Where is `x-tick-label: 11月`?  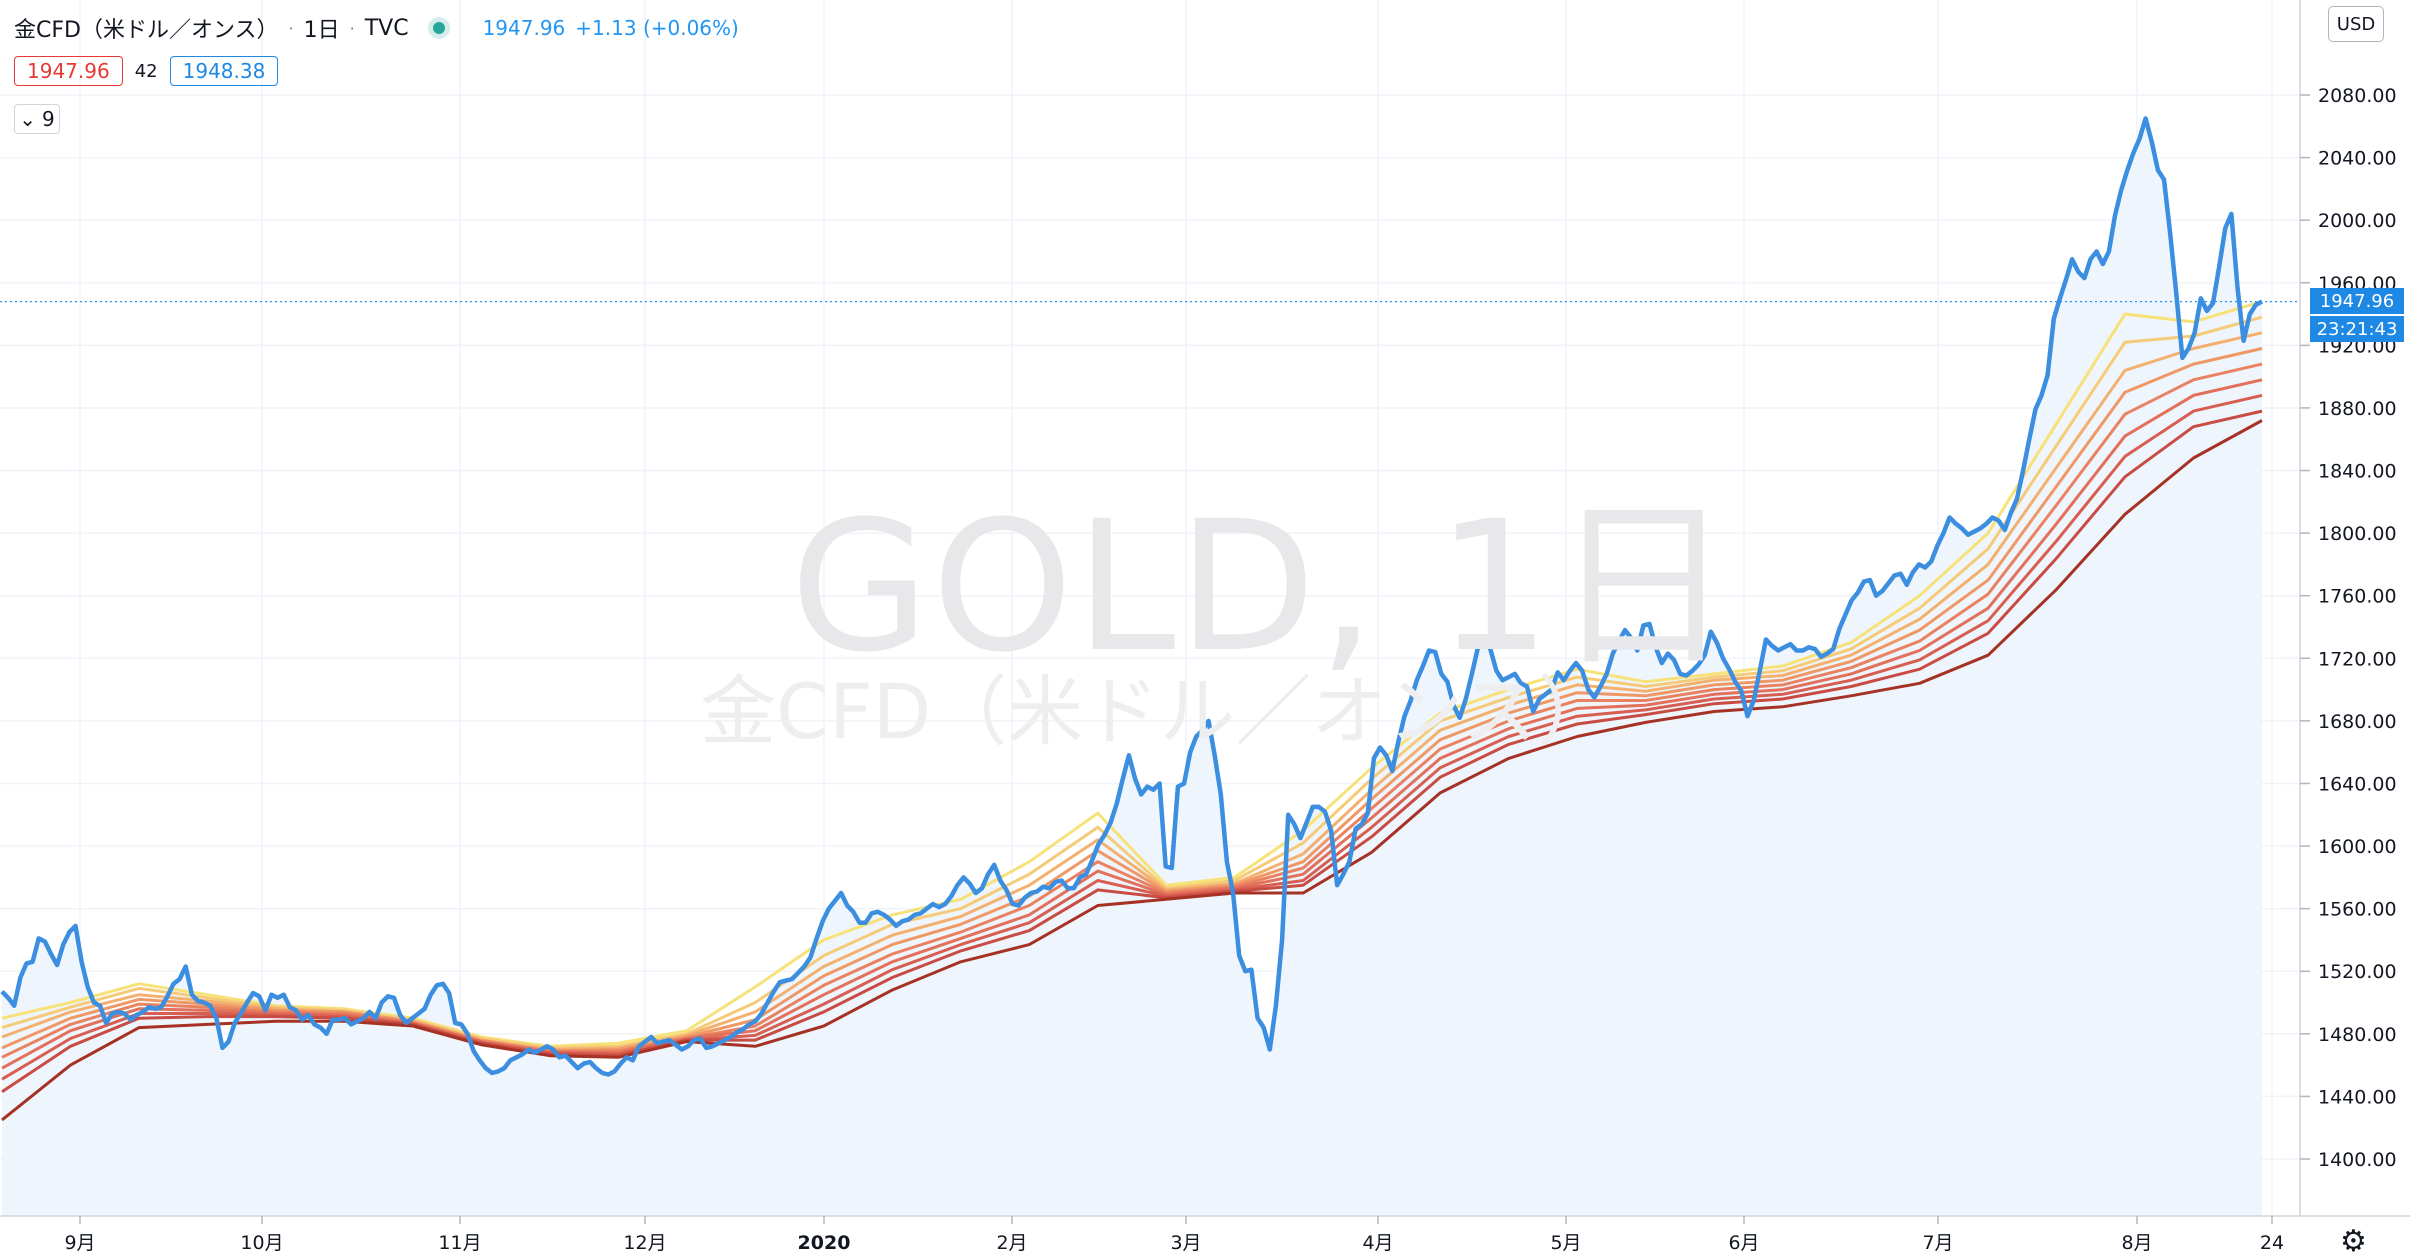
x-tick-label: 11月 is located at coordinates (459, 1243).